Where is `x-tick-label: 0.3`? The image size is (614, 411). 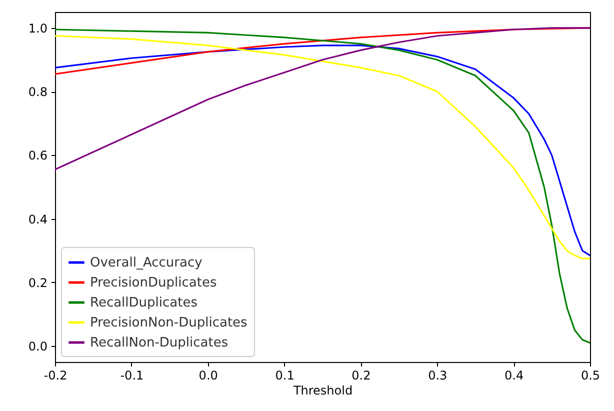 x-tick-label: 0.3 is located at coordinates (438, 375).